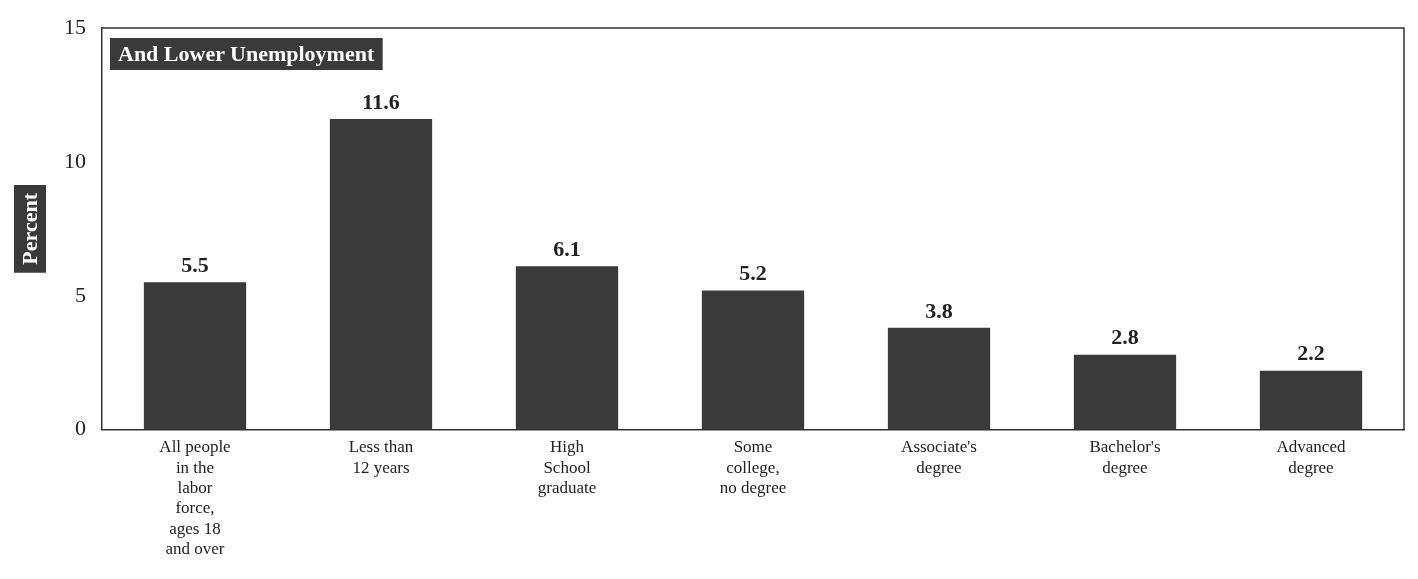 This screenshot has height=579, width=1418. Describe the element at coordinates (381, 101) in the screenshot. I see `data-label: 11.6` at that location.